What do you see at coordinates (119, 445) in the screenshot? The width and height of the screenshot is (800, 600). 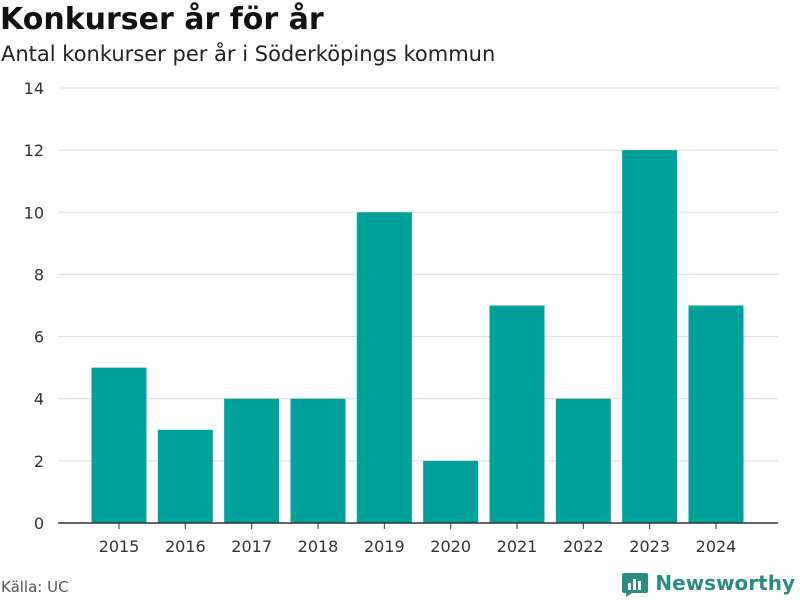 I see `bar-2015` at bounding box center [119, 445].